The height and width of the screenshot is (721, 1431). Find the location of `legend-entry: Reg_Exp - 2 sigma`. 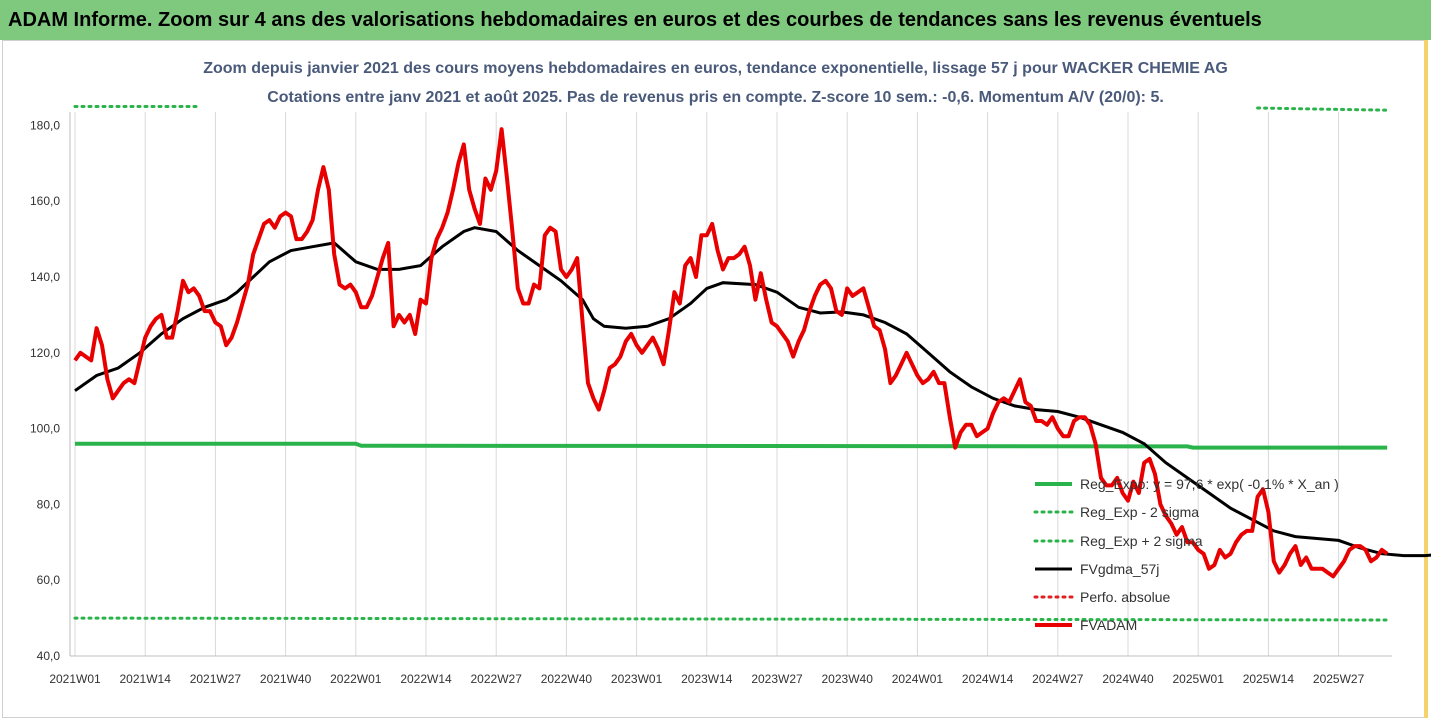

legend-entry: Reg_Exp - 2 sigma is located at coordinates (1139, 512).